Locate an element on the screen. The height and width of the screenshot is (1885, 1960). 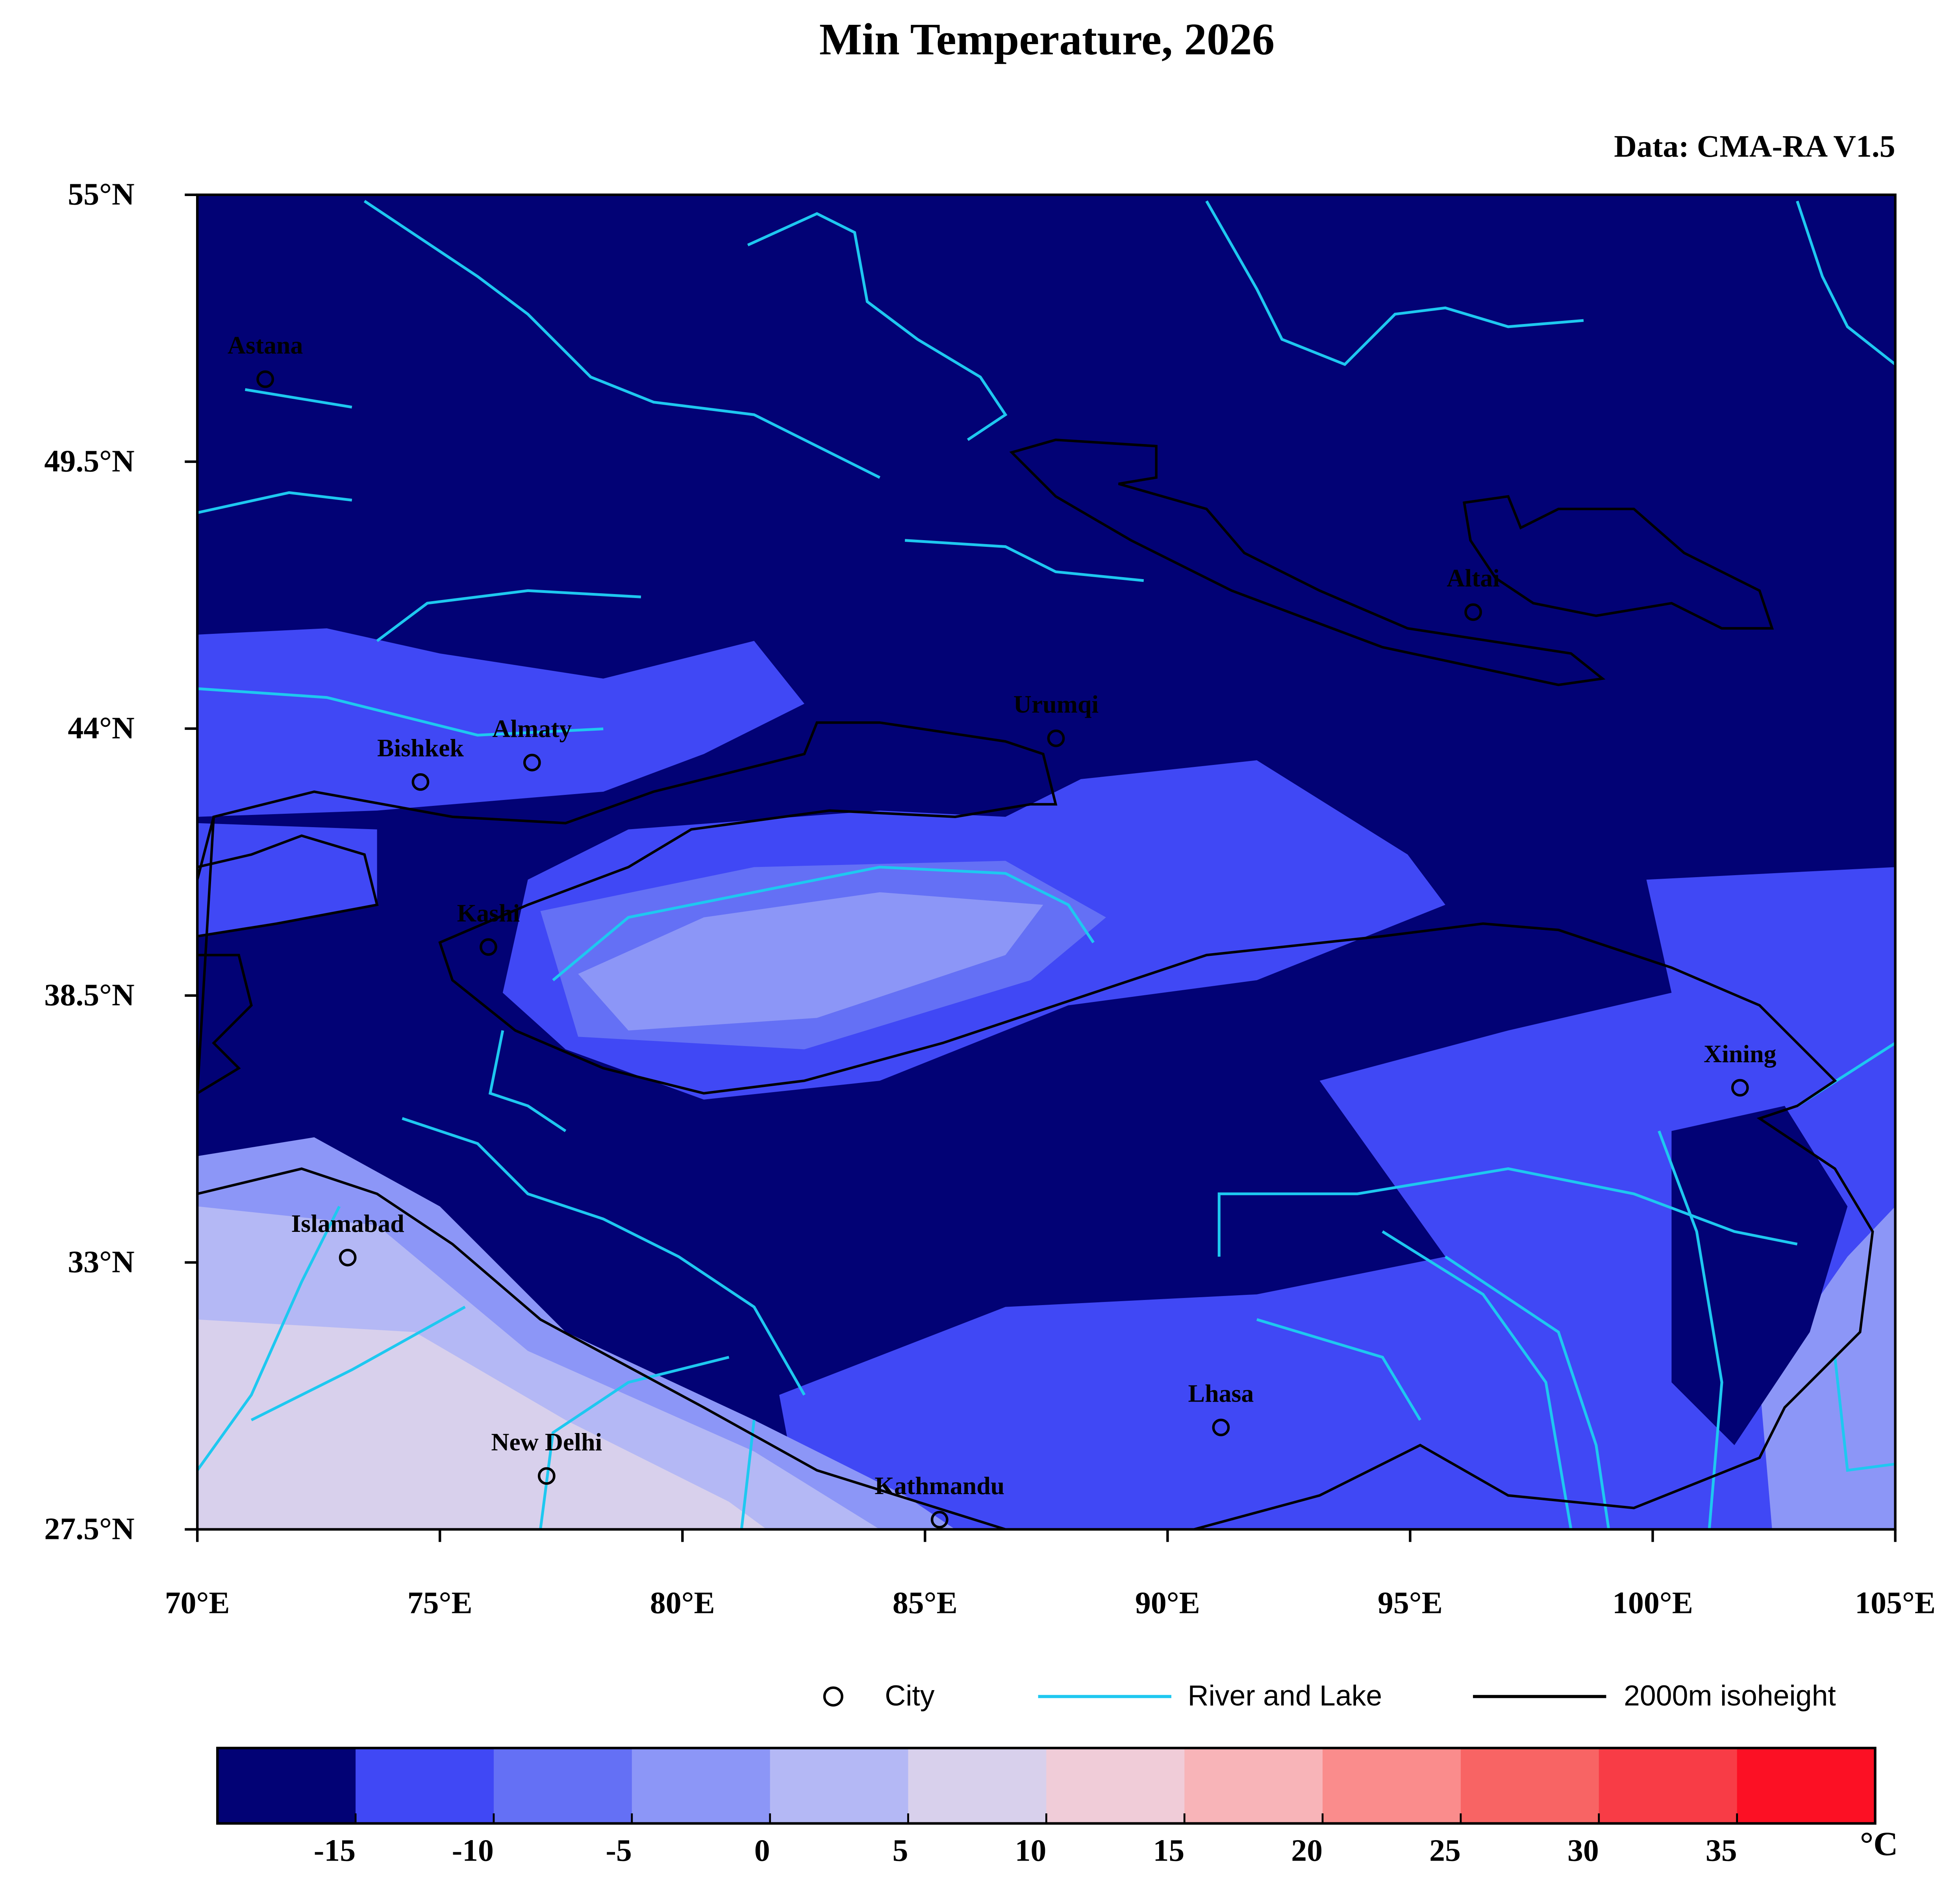
y-tick-label: 38.5°N is located at coordinates (89, 995).